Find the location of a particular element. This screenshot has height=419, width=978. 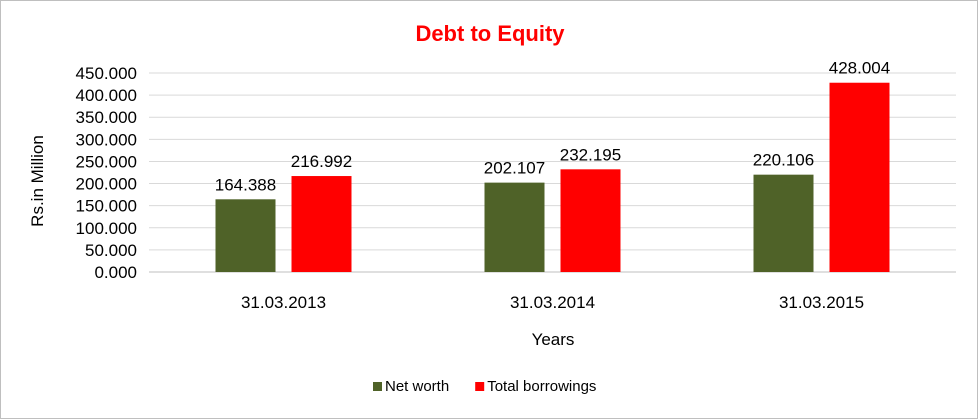

legend: Net worth Total borrowings is located at coordinates (484, 386).